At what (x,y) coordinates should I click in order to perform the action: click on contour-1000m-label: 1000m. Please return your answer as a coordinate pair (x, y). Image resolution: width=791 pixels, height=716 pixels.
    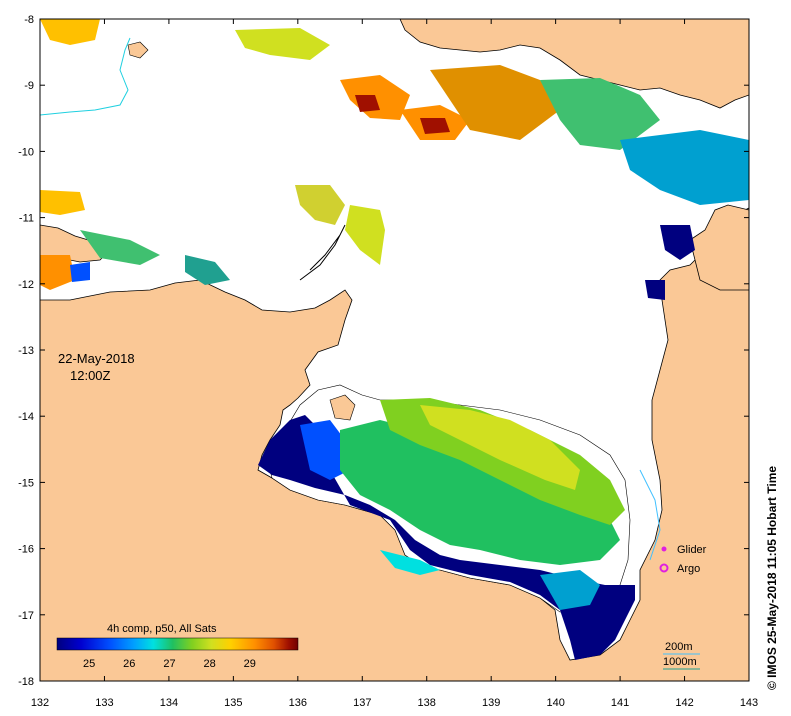
    Looking at the image, I should click on (680, 662).